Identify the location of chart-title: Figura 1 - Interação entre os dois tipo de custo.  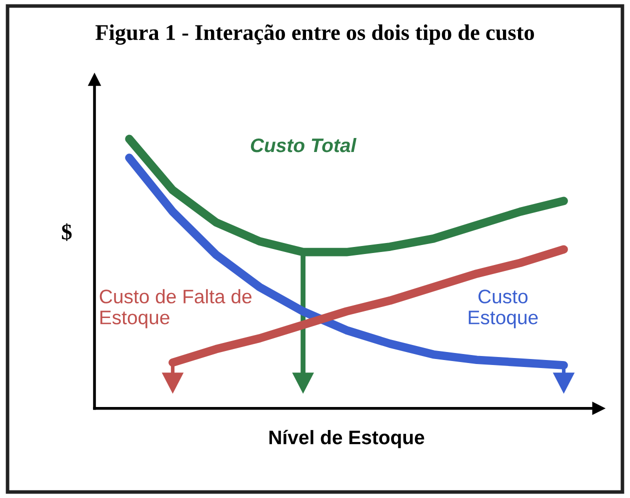
(315, 34).